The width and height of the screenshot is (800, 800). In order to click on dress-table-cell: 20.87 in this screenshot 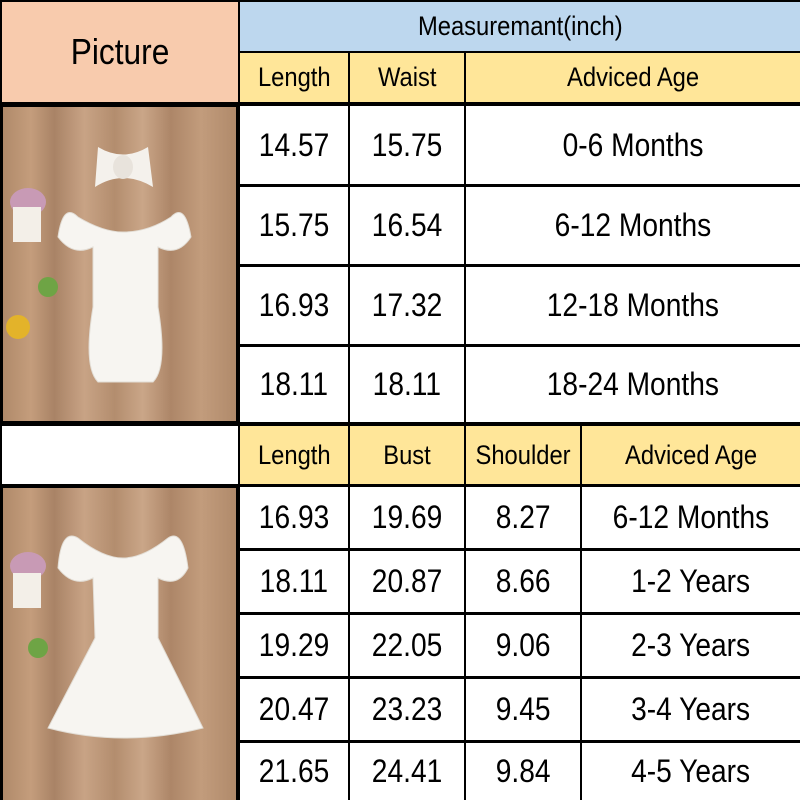, I will do `click(407, 581)`.